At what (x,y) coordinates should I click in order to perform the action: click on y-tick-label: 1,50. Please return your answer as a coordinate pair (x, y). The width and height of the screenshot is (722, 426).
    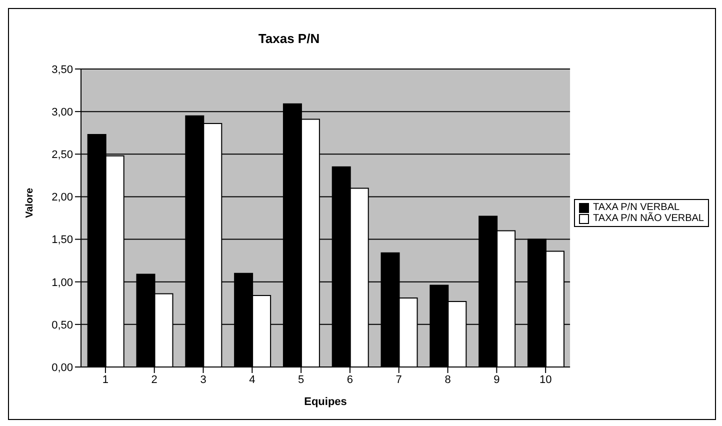
    Looking at the image, I should click on (62, 240).